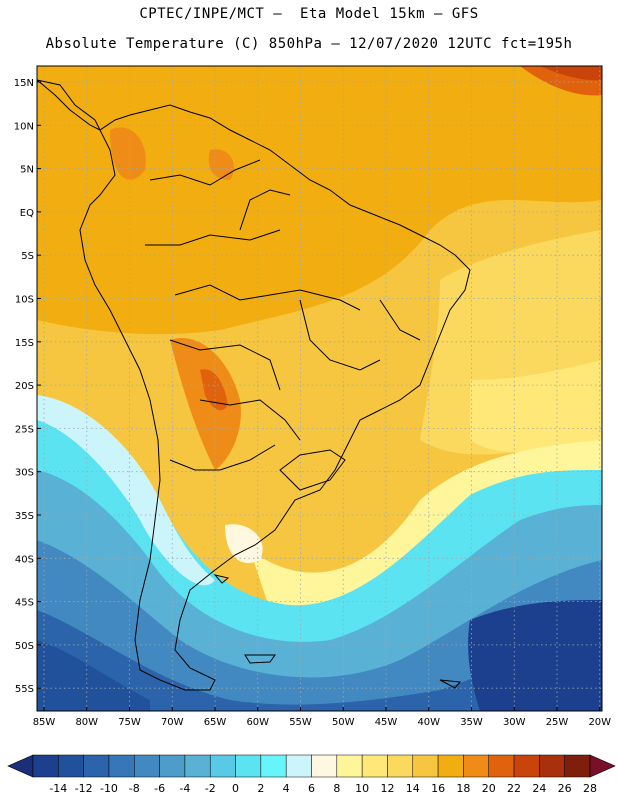 The width and height of the screenshot is (618, 804). I want to click on lat-label: 10N, so click(24, 126).